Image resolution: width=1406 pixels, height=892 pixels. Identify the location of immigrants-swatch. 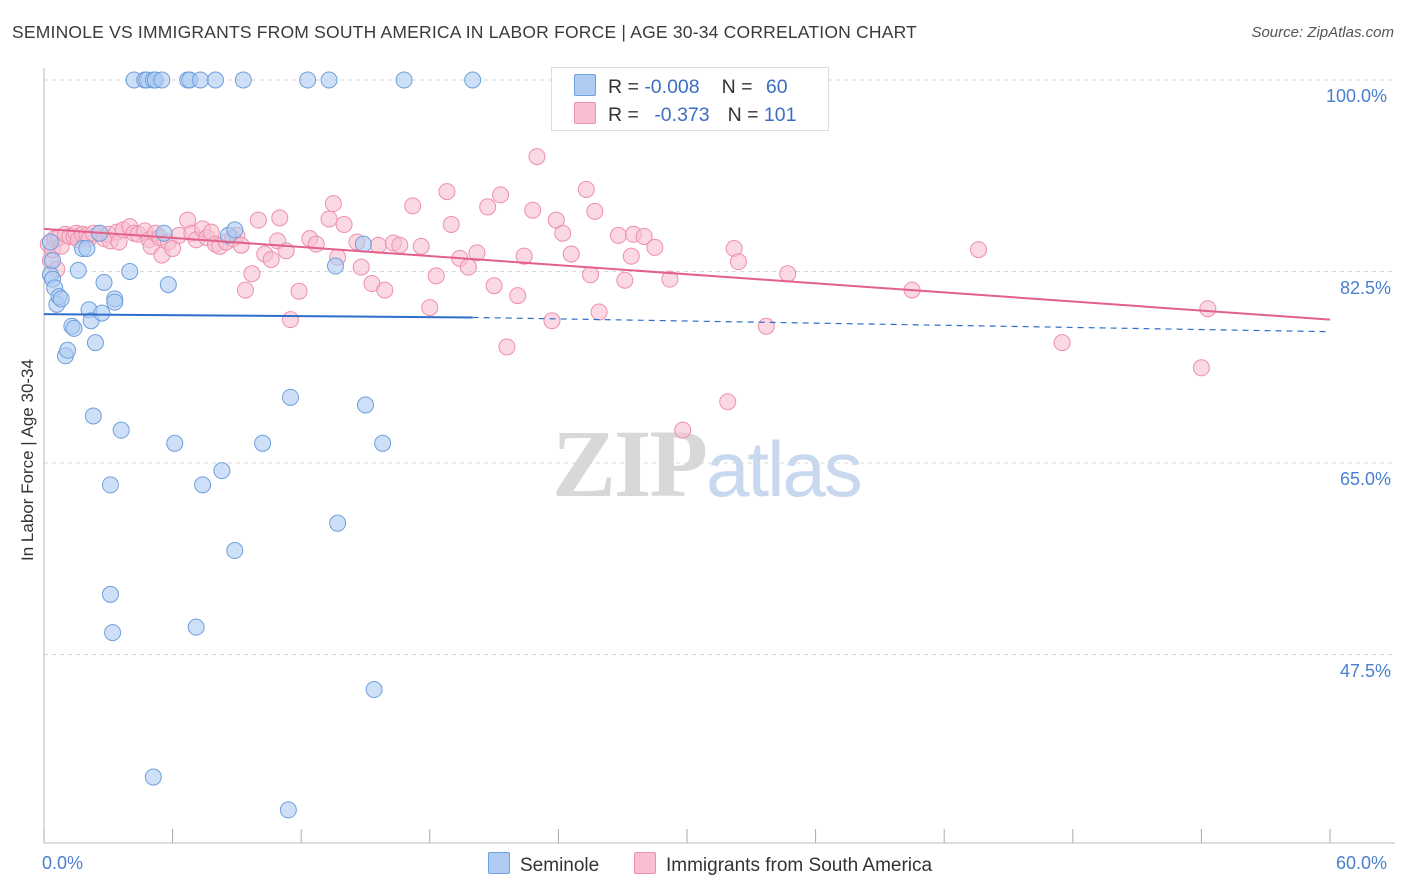
(585, 113).